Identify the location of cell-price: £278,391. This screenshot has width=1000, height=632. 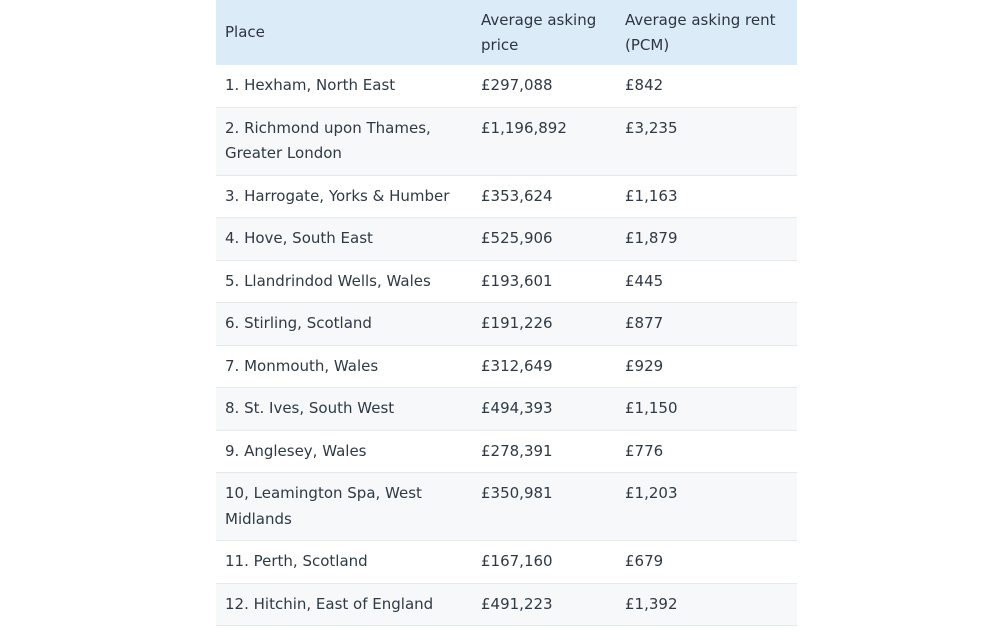
(517, 450).